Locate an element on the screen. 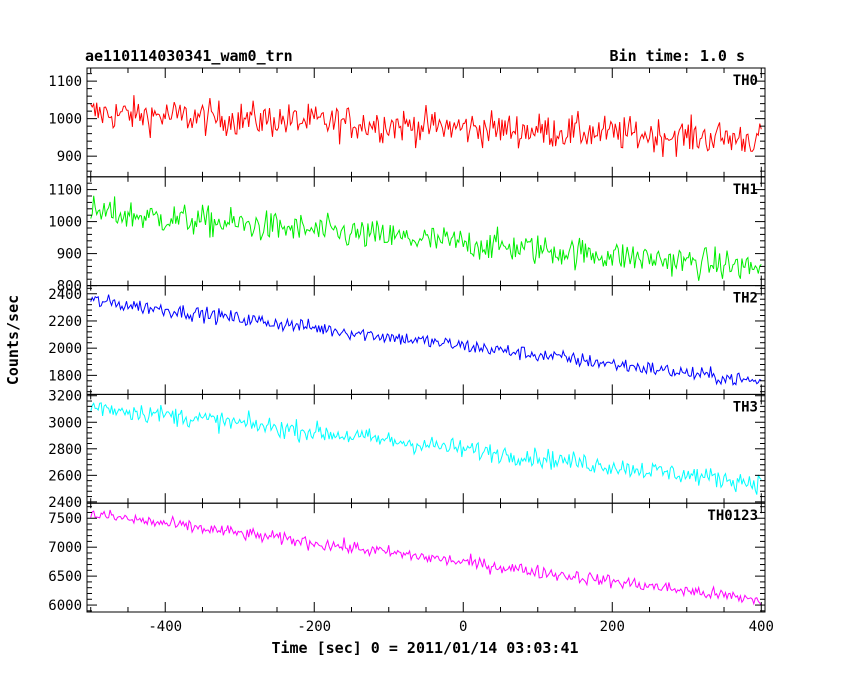 The height and width of the screenshot is (680, 850). y-tick-label: 1800 is located at coordinates (65, 376).